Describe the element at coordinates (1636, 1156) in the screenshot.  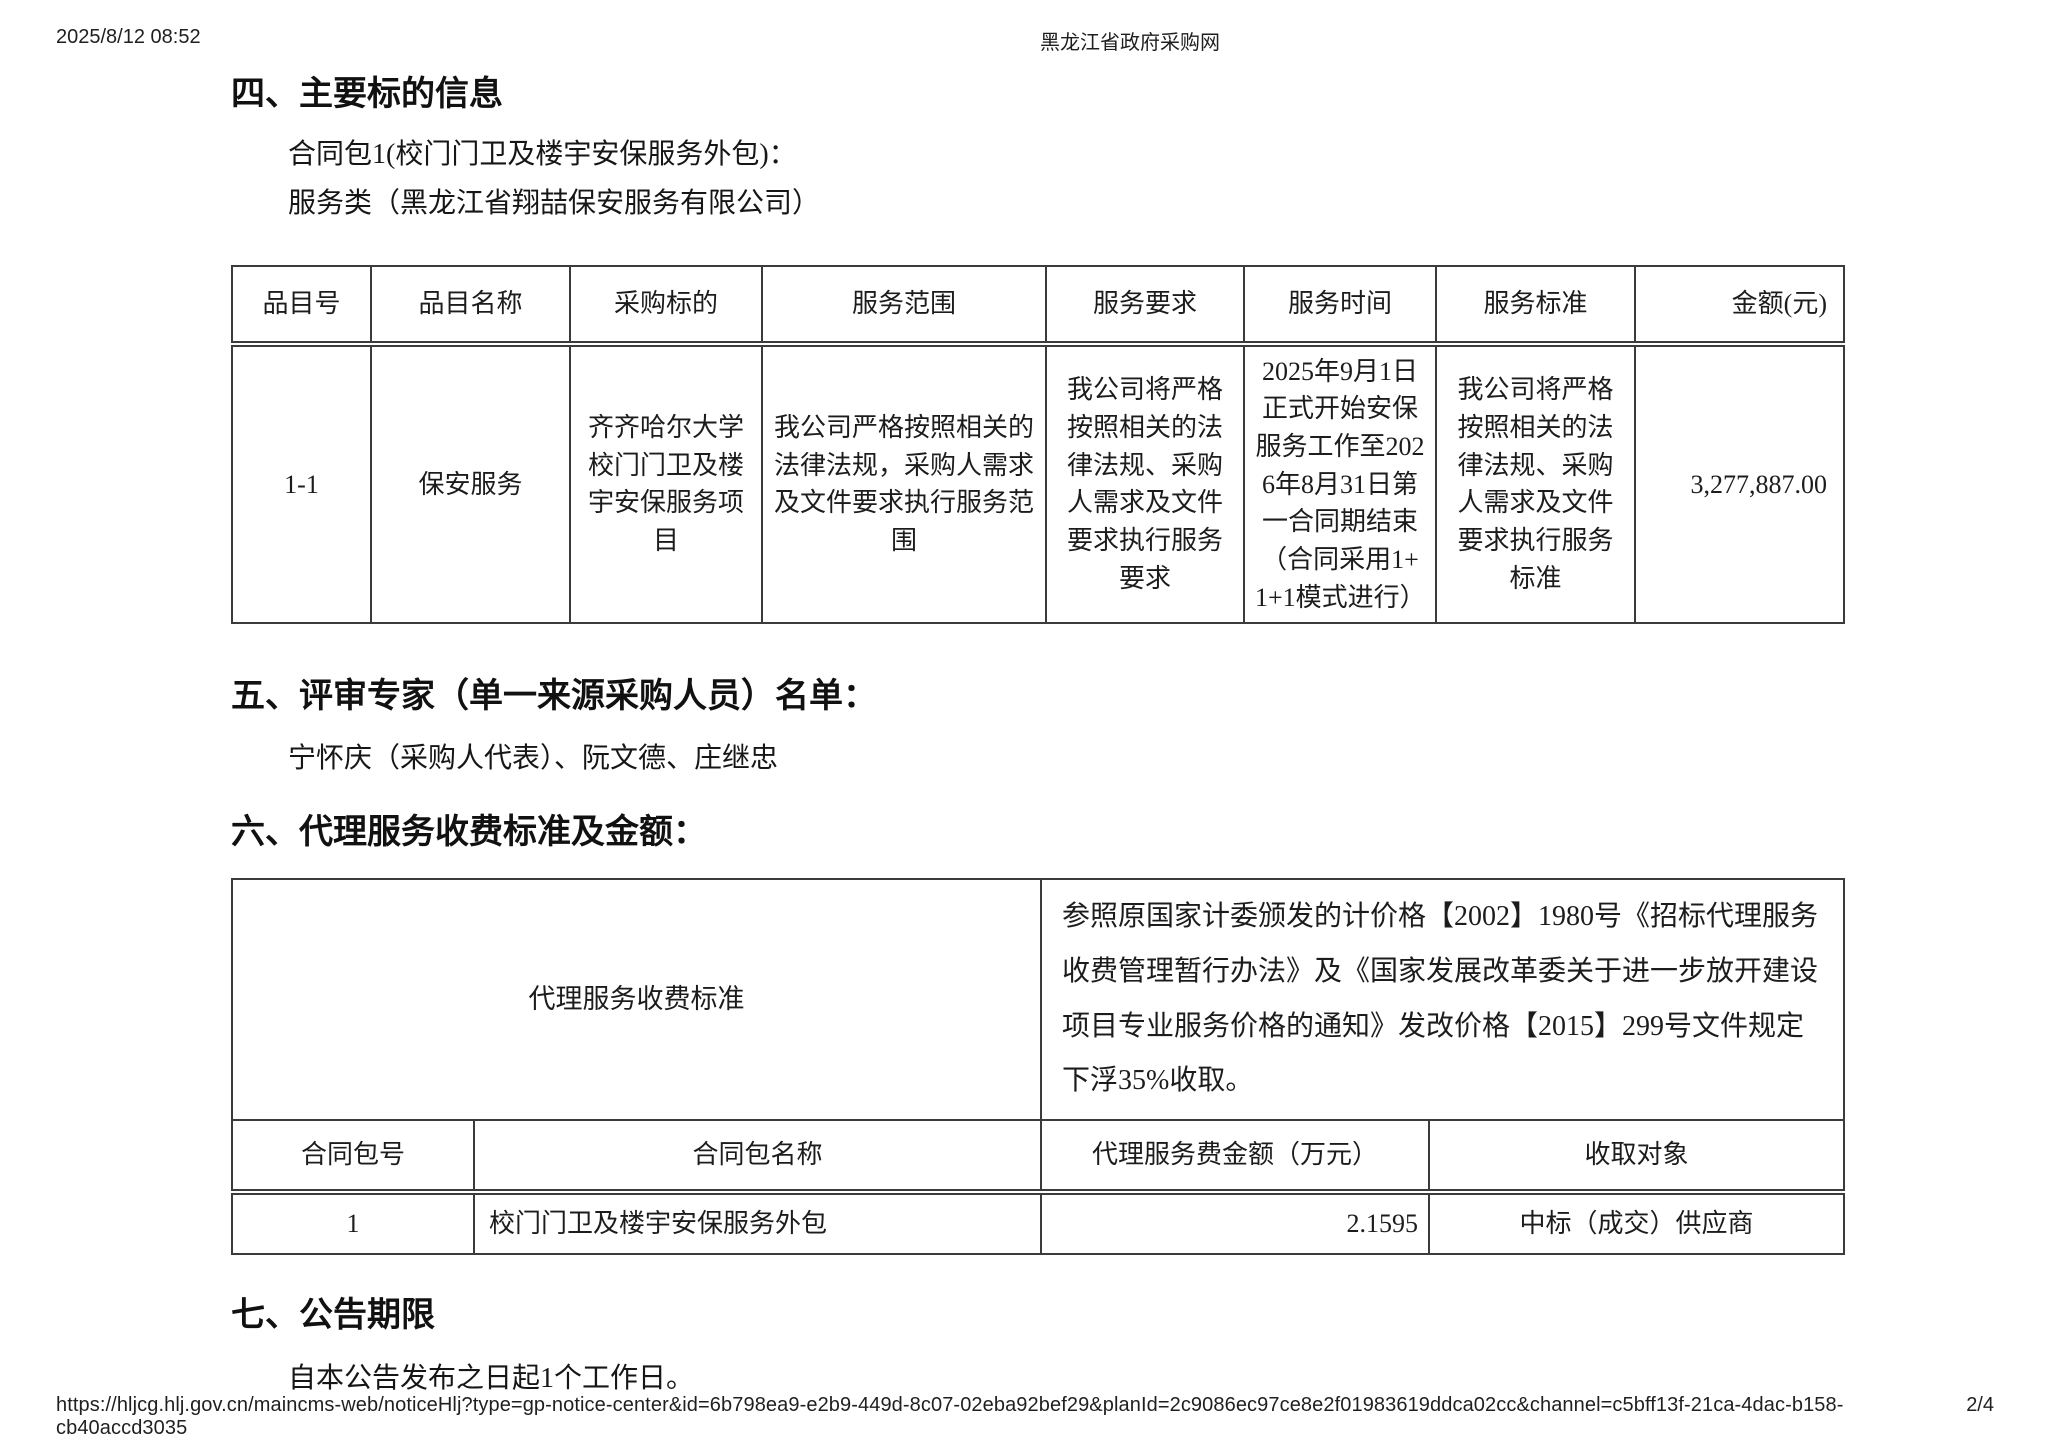
I see `col-header-fee-payer: 收取对象` at that location.